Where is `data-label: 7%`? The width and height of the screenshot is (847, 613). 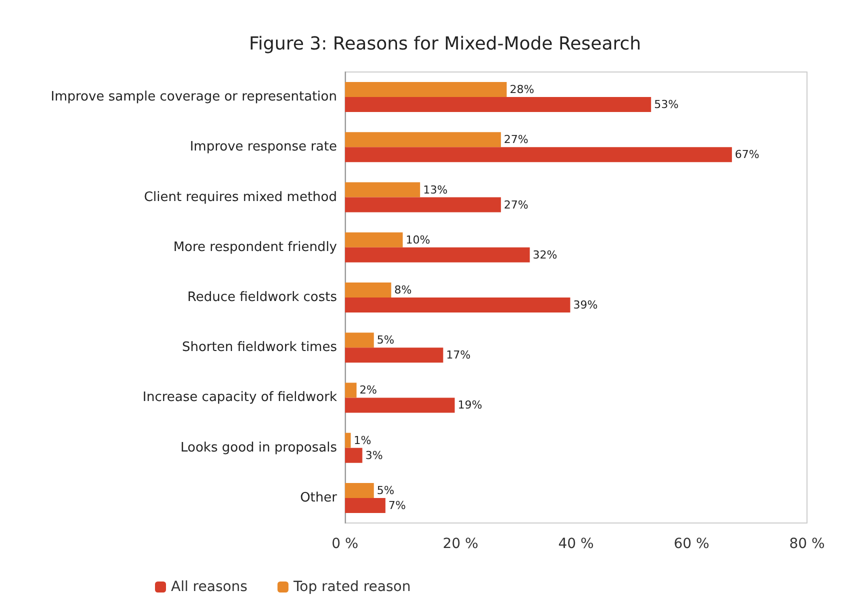 data-label: 7% is located at coordinates (397, 505).